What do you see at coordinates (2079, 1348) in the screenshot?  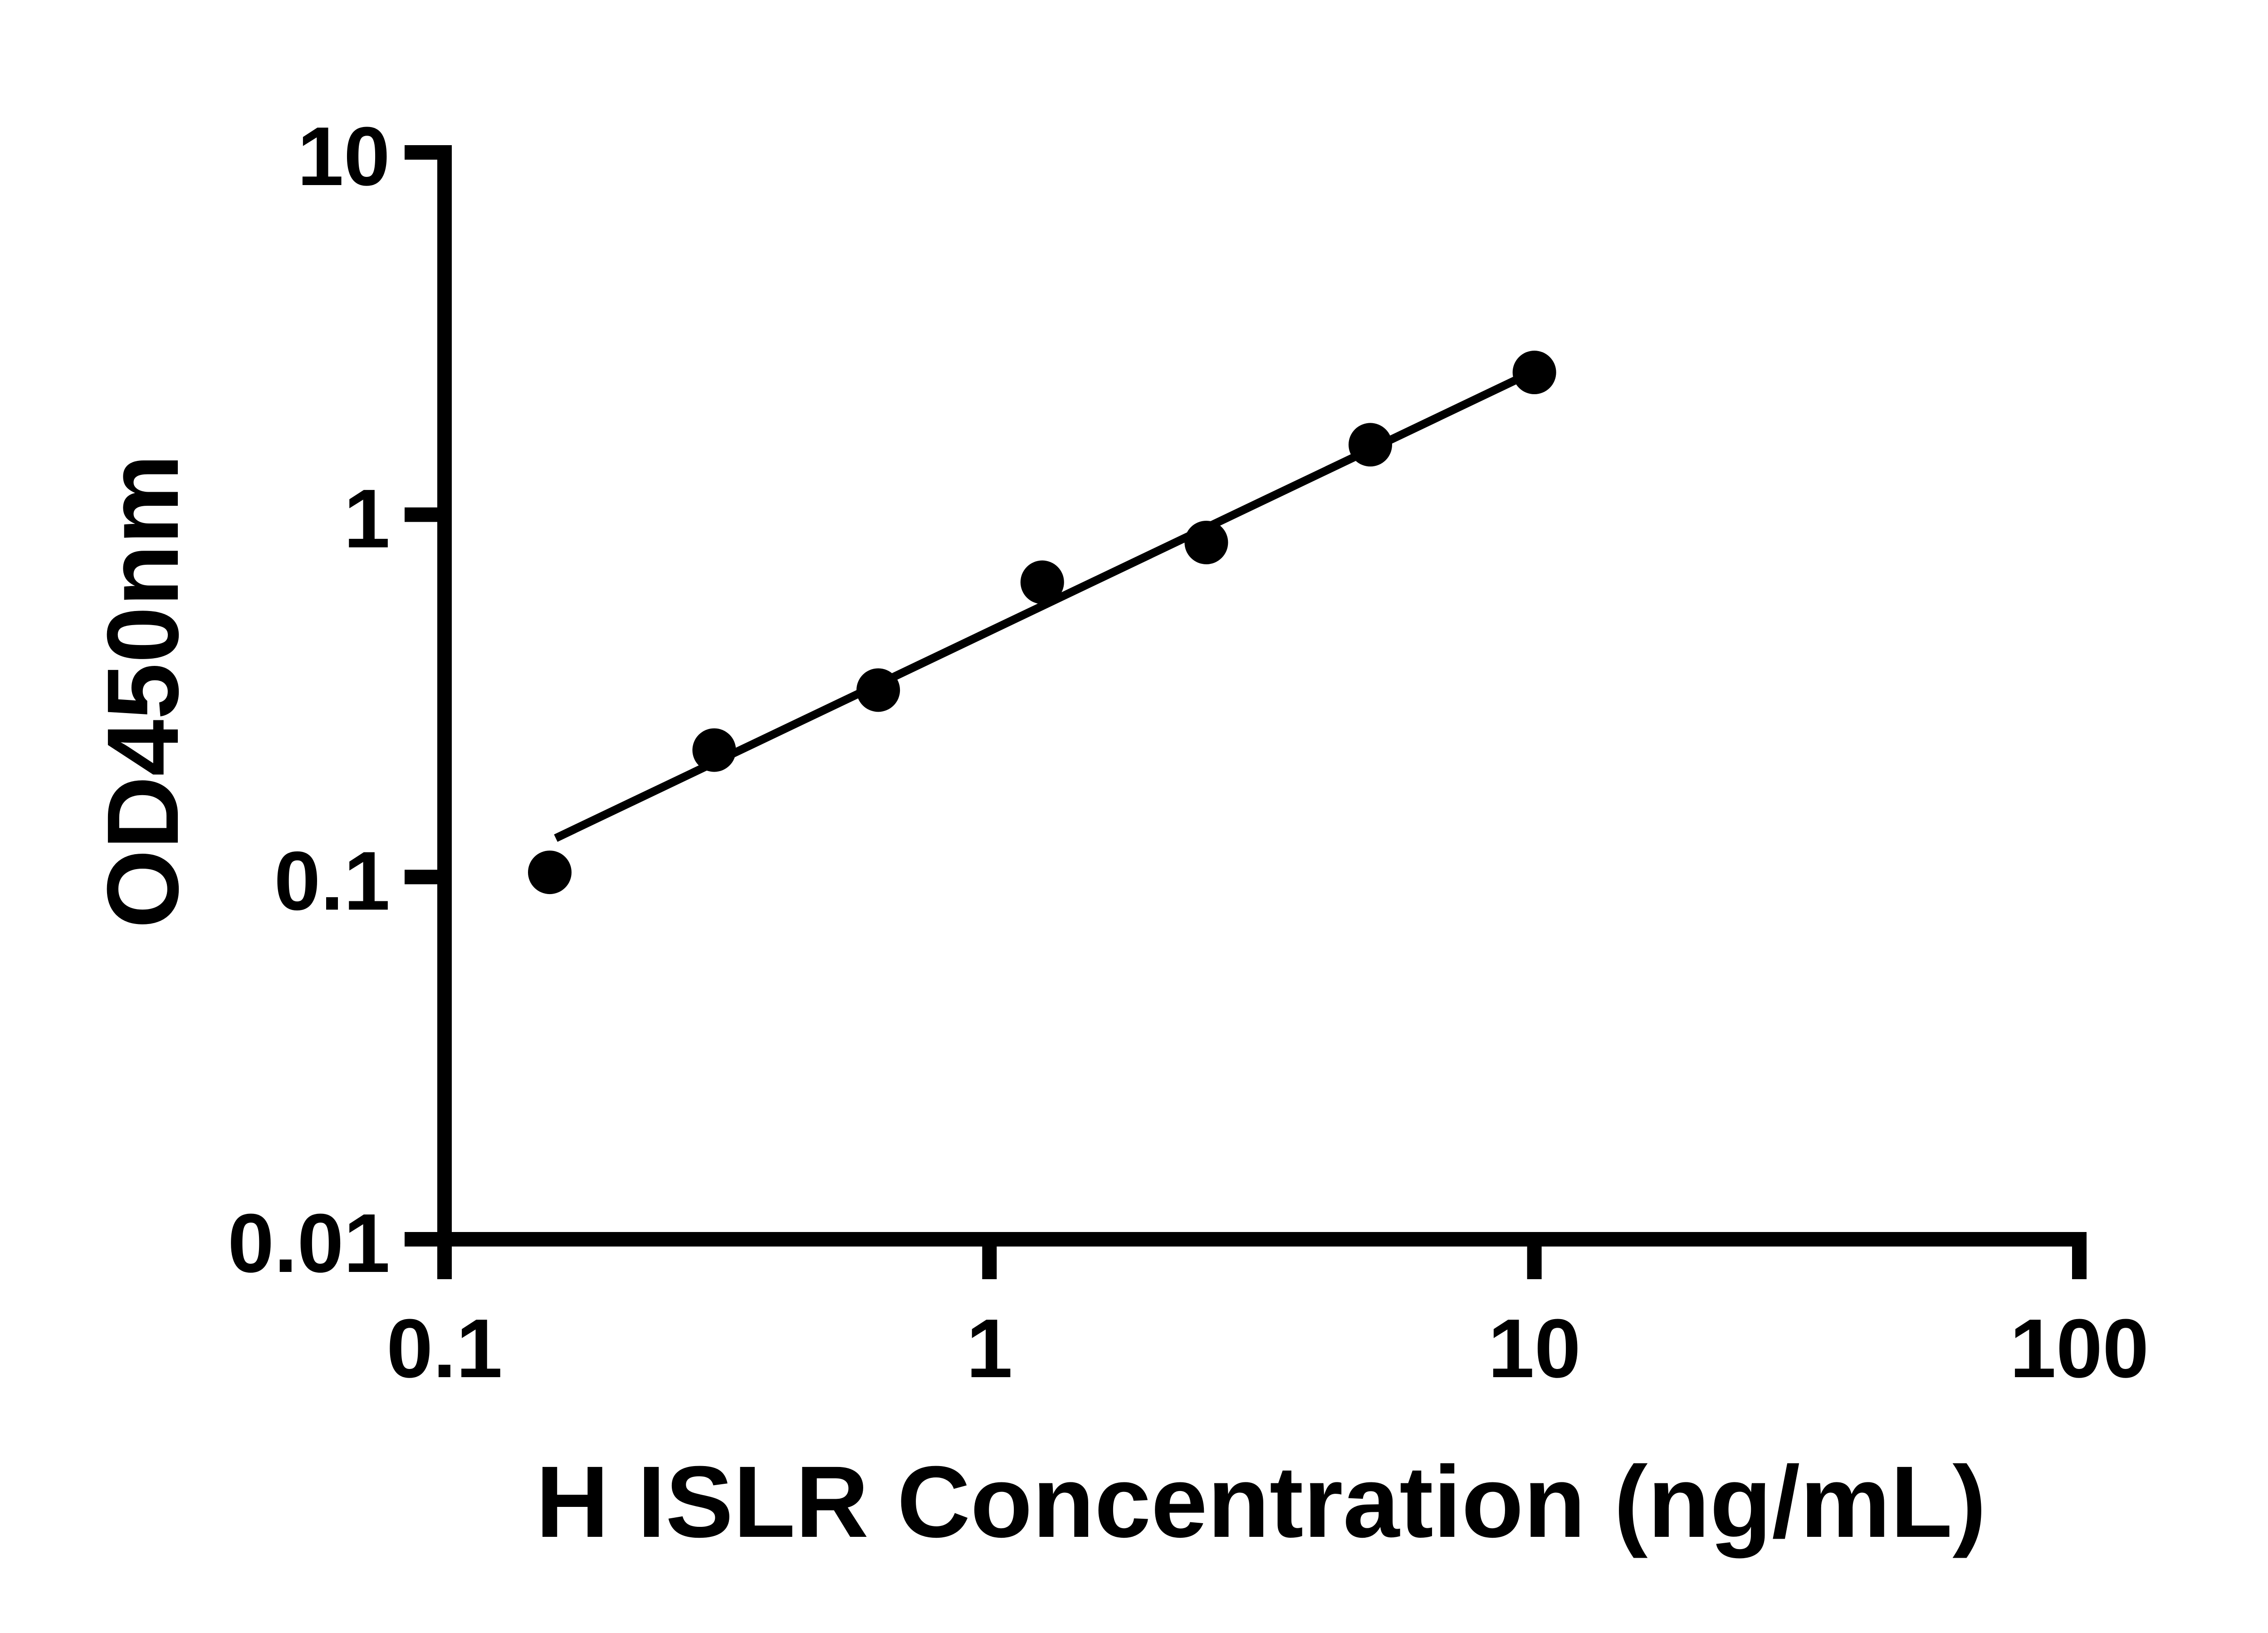 I see `x-tick-label: 100` at bounding box center [2079, 1348].